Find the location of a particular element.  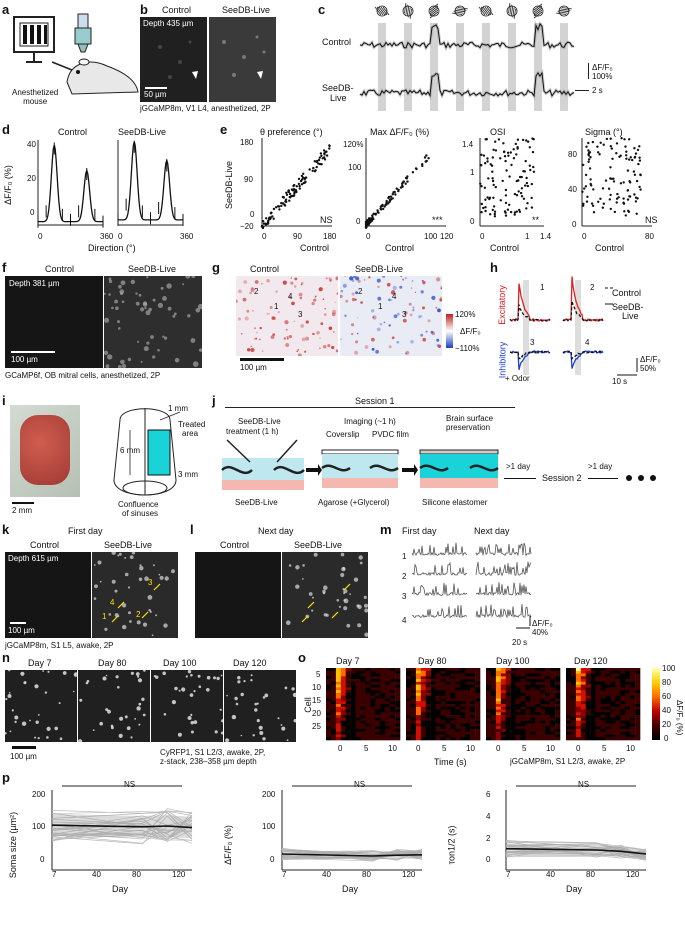

p-individual-line is located at coordinates (122, 820).